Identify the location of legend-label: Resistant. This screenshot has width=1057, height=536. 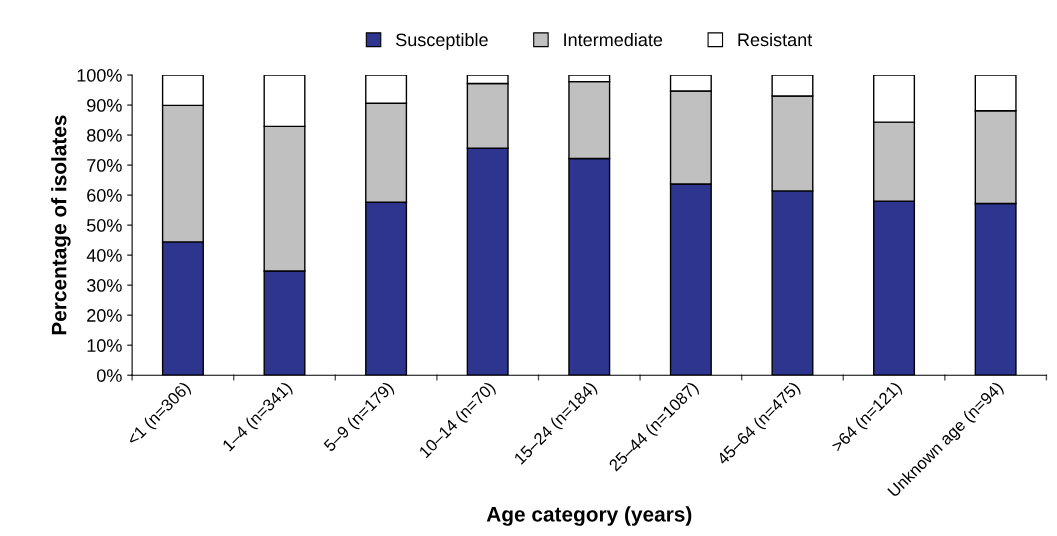
(775, 39).